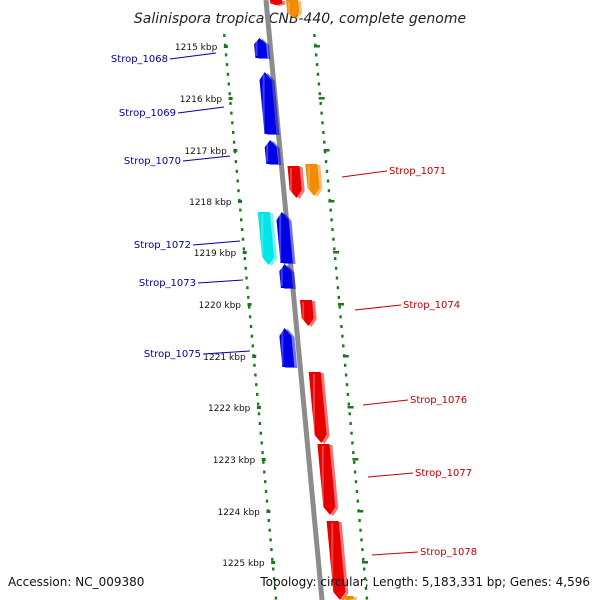 The width and height of the screenshot is (600, 600). What do you see at coordinates (234, 461) in the screenshot?
I see `ruler-label: 1223 kbp` at bounding box center [234, 461].